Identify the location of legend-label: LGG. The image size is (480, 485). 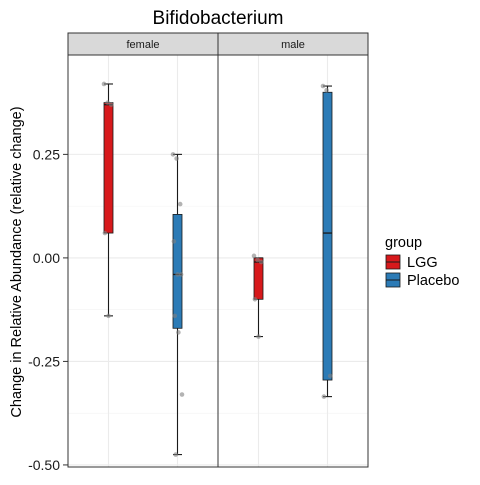
(422, 263).